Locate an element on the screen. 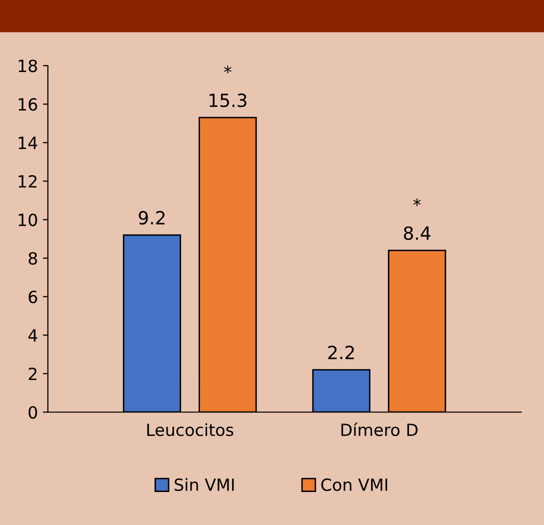 The width and height of the screenshot is (544, 525). y-tick-label: 12 is located at coordinates (27, 181).